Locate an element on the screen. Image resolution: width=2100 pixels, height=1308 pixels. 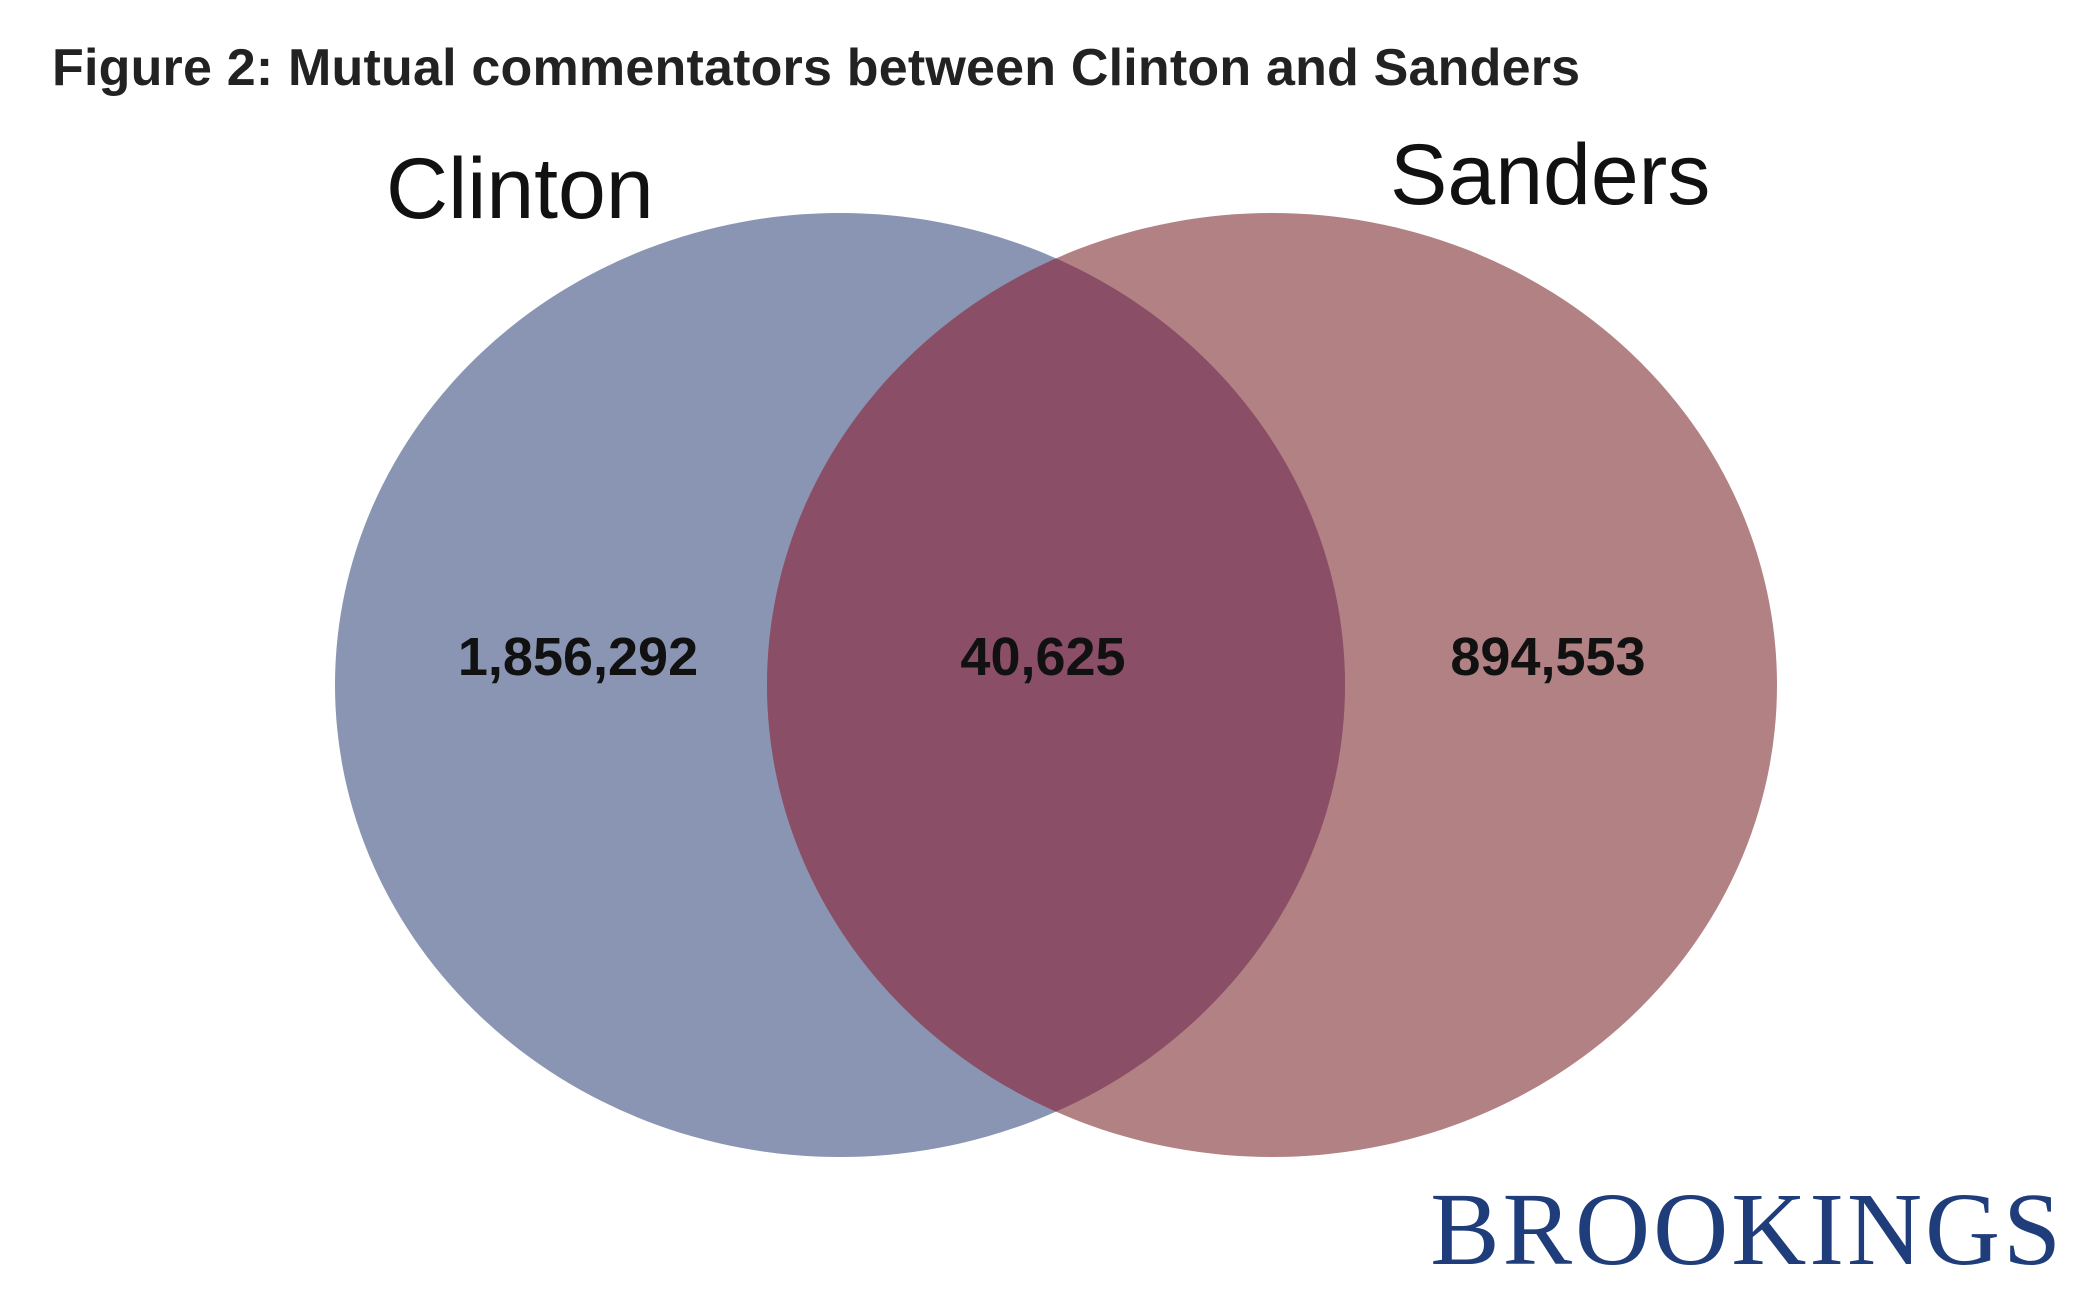
clinton-set-label: Clinton is located at coordinates (520, 189).